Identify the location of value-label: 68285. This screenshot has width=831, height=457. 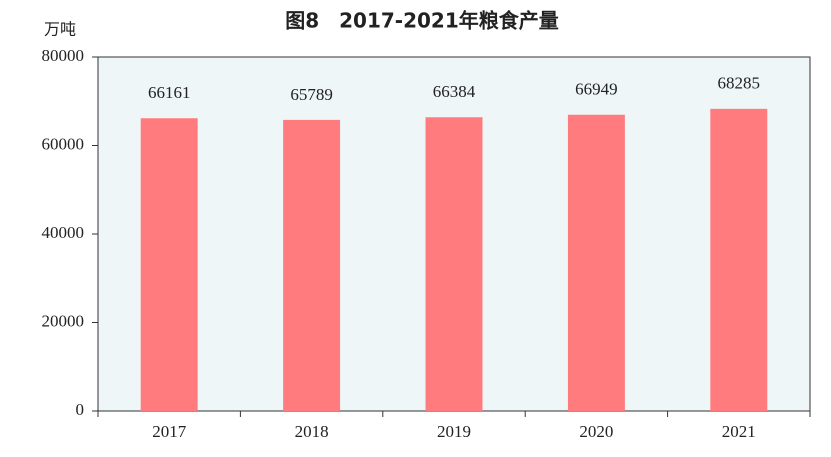
(739, 83).